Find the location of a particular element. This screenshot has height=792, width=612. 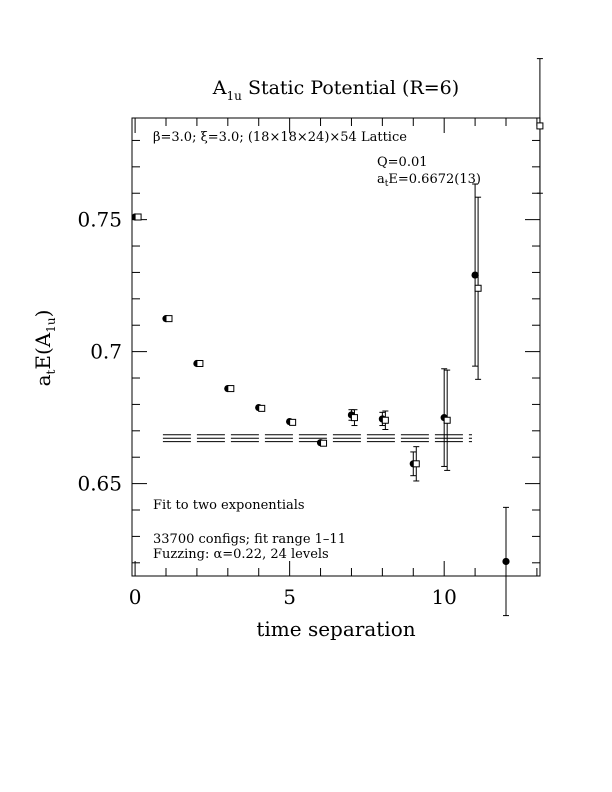

x-tick-label: 0 is located at coordinates (135, 597).